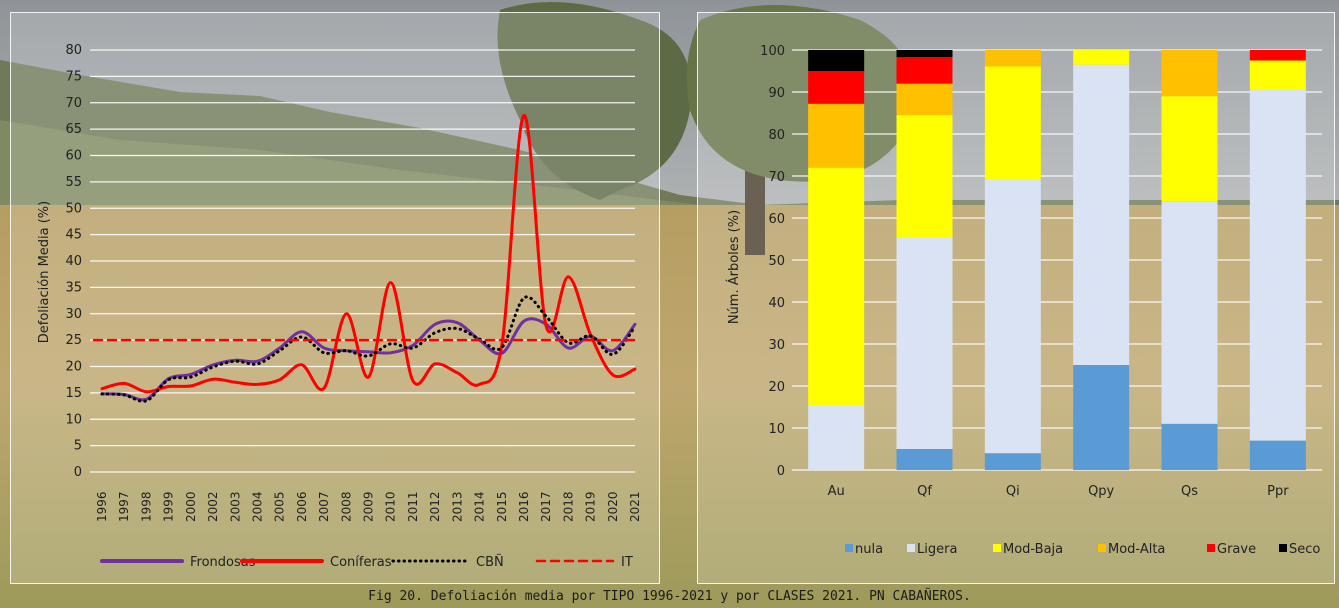 The width and height of the screenshot is (1339, 608). What do you see at coordinates (413, 506) in the screenshot?
I see `line-chart-x-tick-label: 2011` at bounding box center [413, 506].